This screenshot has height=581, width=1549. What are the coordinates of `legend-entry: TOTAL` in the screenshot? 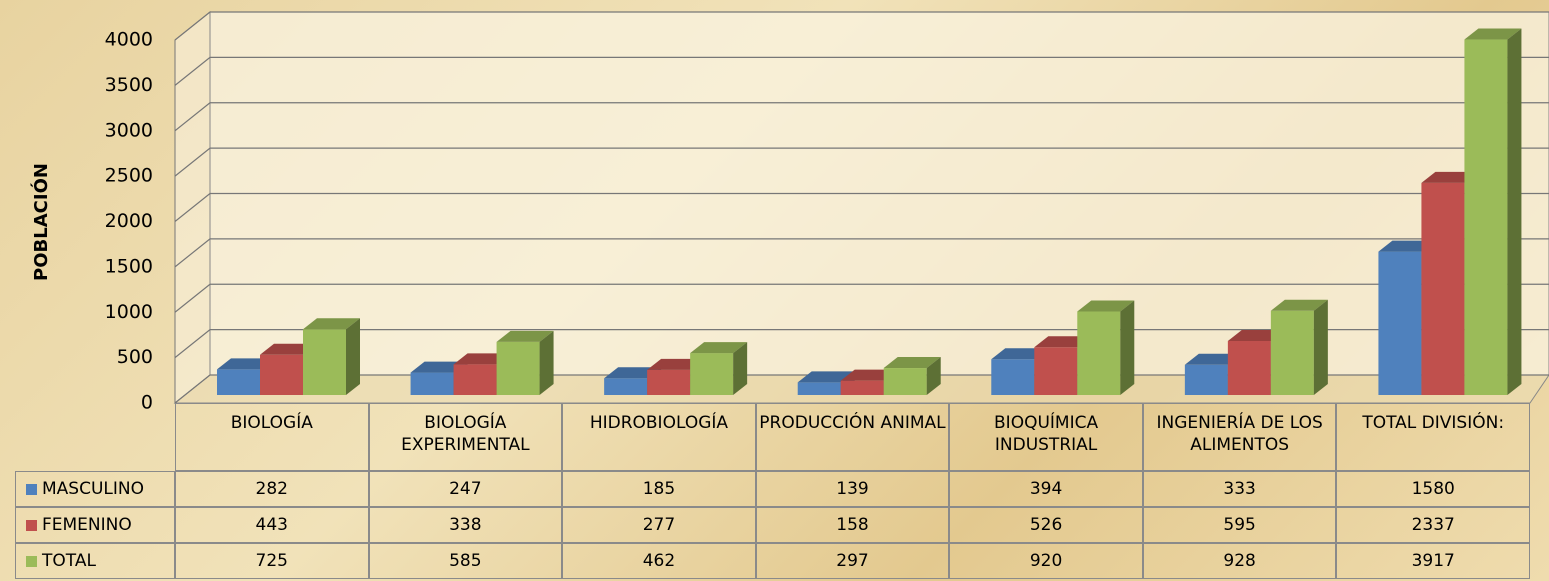 It's located at (95, 561).